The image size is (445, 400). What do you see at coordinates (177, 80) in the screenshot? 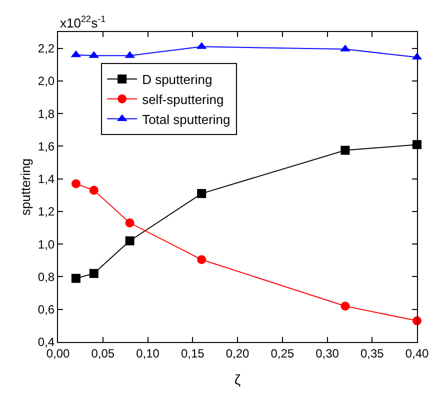
I see `legend-label: D sputtering` at bounding box center [177, 80].